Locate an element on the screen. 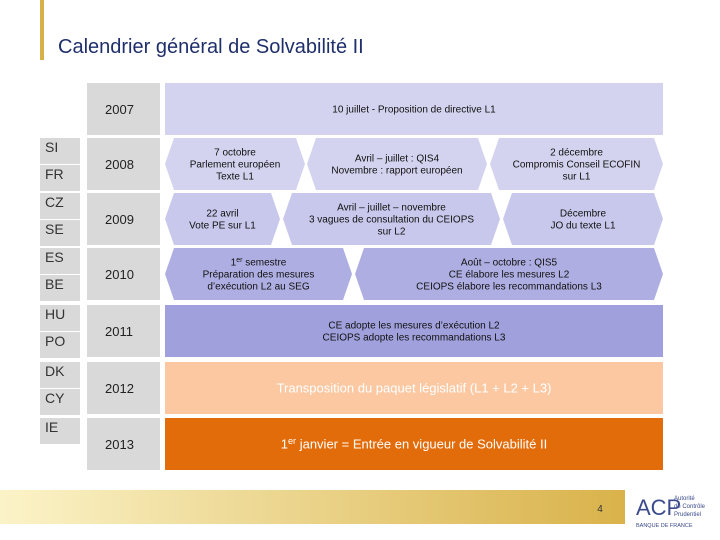 The width and height of the screenshot is (720, 540). country-label: FR is located at coordinates (54, 174).